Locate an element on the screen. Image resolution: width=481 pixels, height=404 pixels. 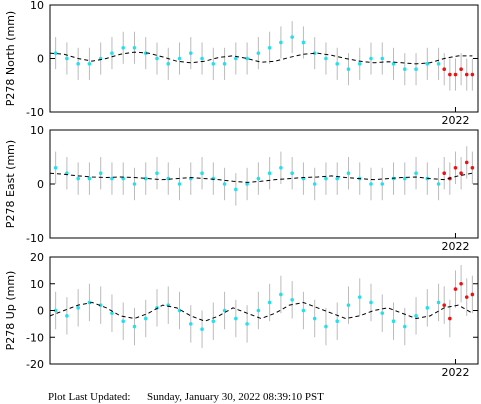
panel is located at coordinates (262, 176).